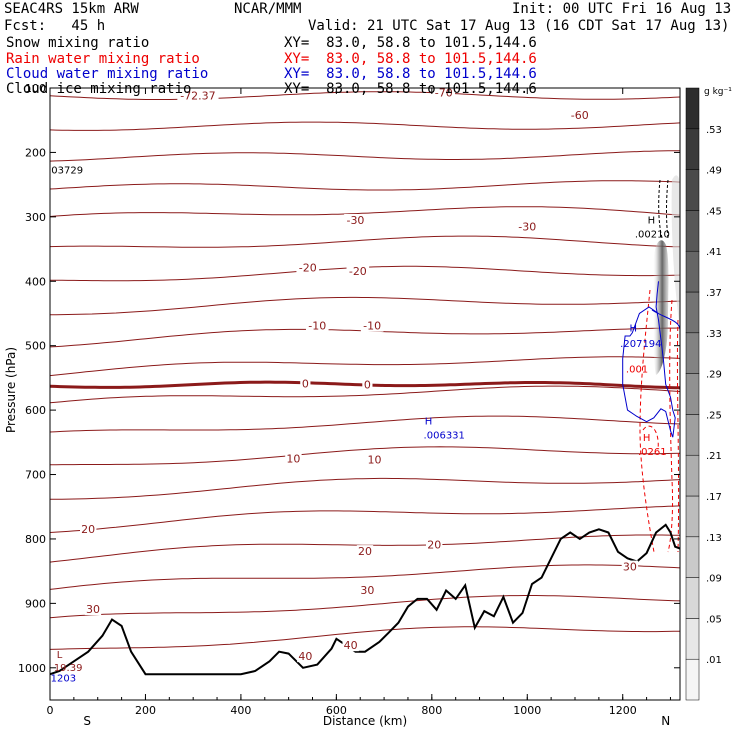 Image resolution: width=740 pixels, height=740 pixels. I want to click on x-tick-label: 600, so click(336, 710).